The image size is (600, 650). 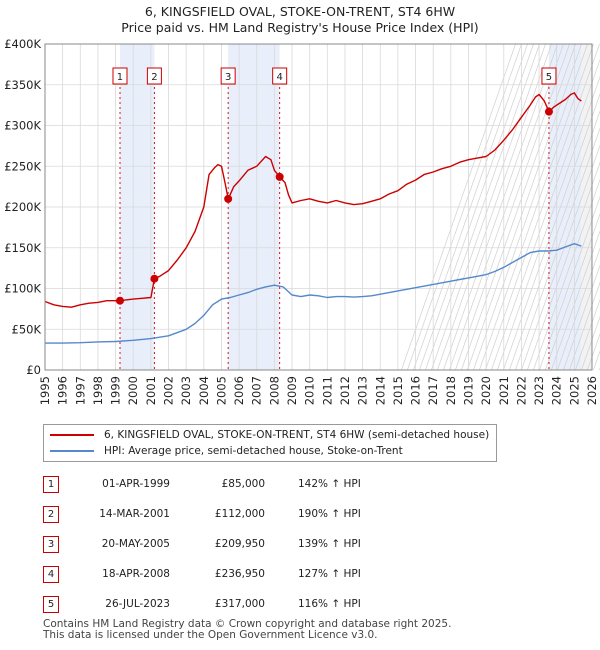 What do you see at coordinates (380, 390) in the screenshot?
I see `x-tick-label: 2014` at bounding box center [380, 390].